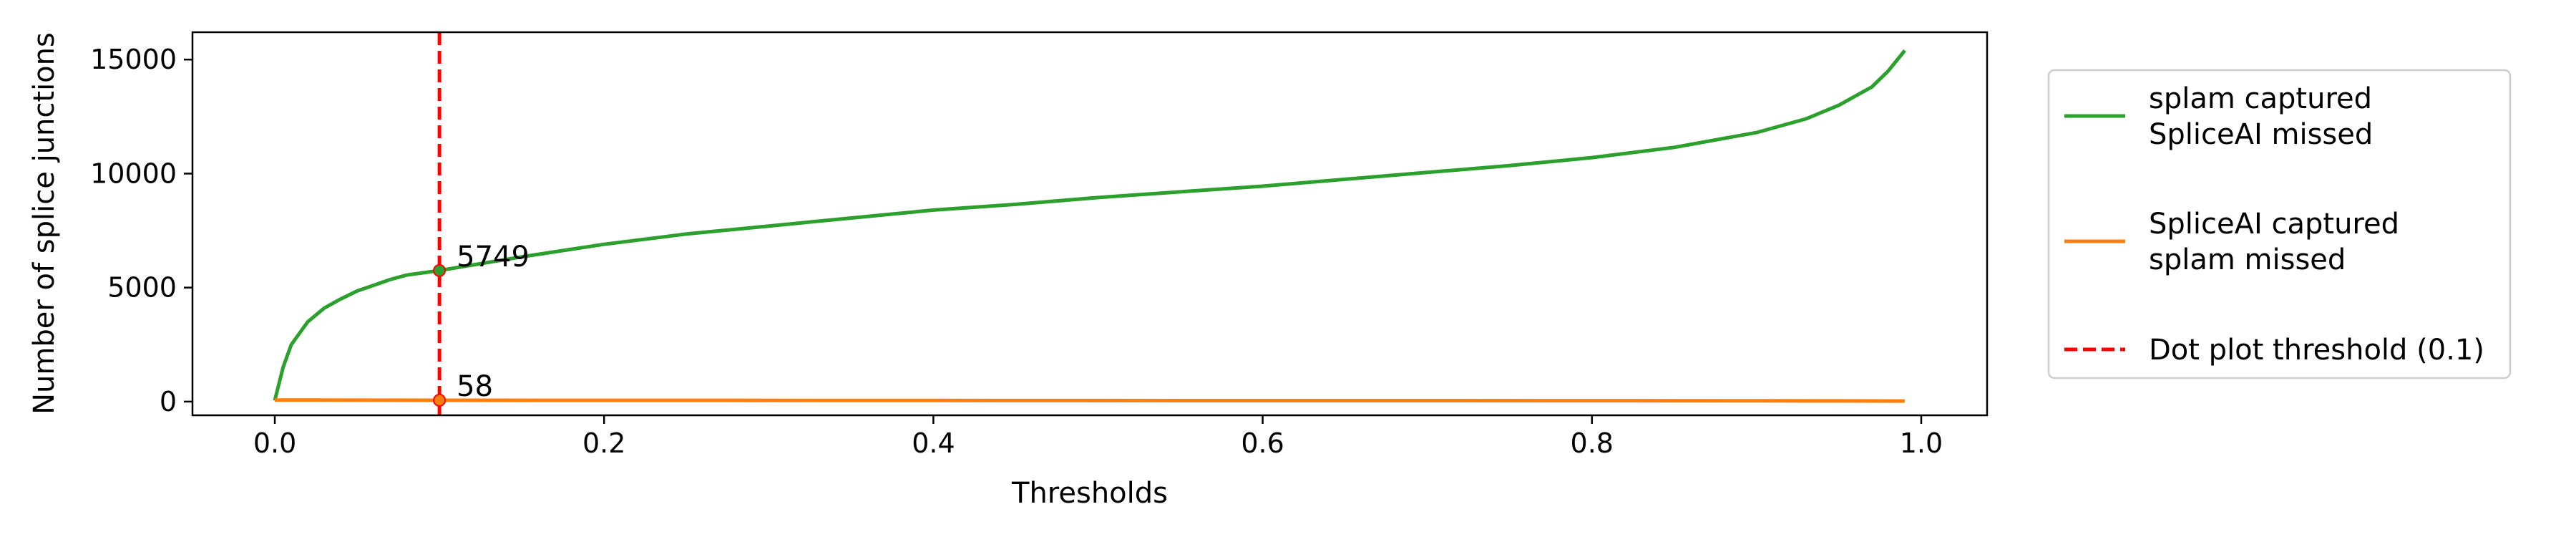  I want to click on x-tick-label: 0.8, so click(1592, 443).